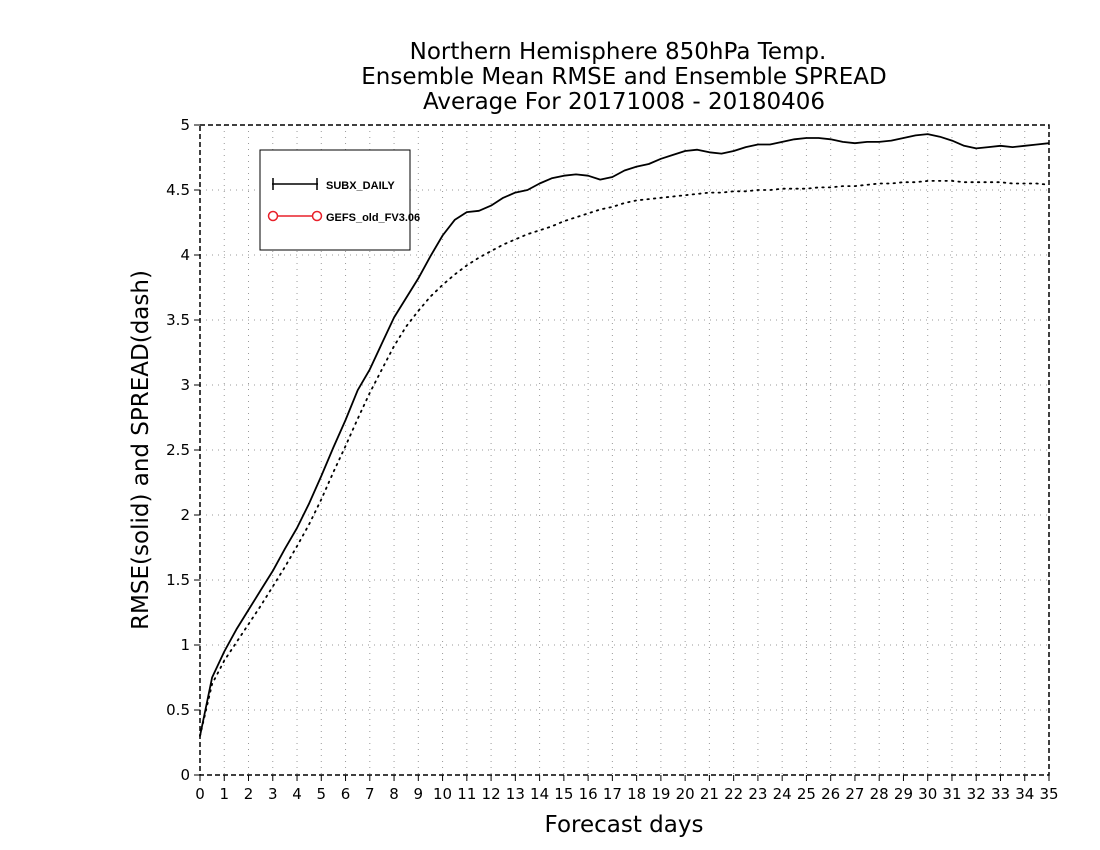 This screenshot has width=1100, height=850. Describe the element at coordinates (178, 710) in the screenshot. I see `y-tick-label: 0.5` at that location.